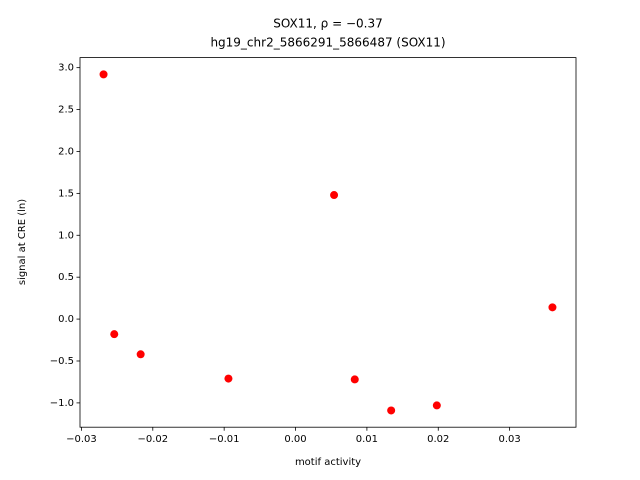 Image resolution: width=640 pixels, height=480 pixels. I want to click on y-tick-label: 2.5, so click(66, 110).